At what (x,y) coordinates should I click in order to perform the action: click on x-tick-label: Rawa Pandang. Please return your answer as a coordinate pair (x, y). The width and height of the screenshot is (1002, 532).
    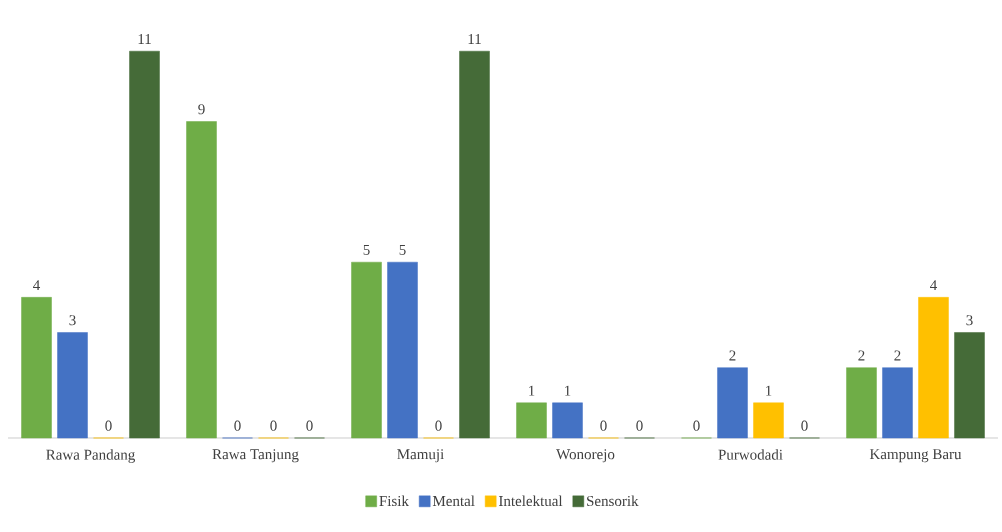
    Looking at the image, I should click on (91, 456).